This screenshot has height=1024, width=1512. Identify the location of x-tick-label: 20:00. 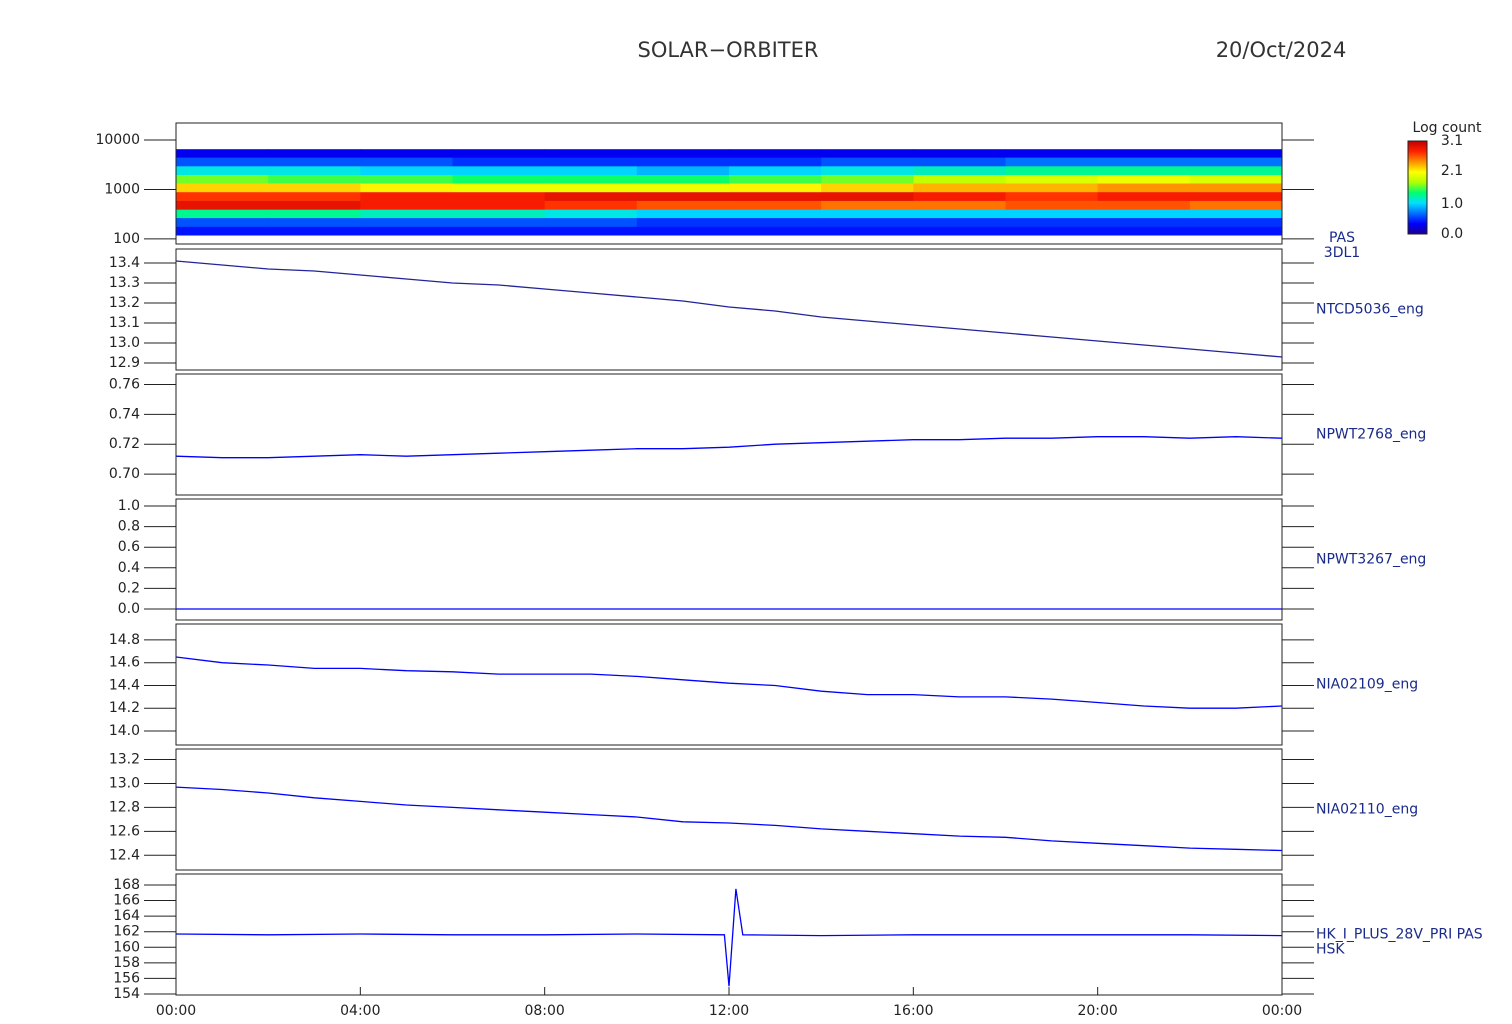
(1097, 1011).